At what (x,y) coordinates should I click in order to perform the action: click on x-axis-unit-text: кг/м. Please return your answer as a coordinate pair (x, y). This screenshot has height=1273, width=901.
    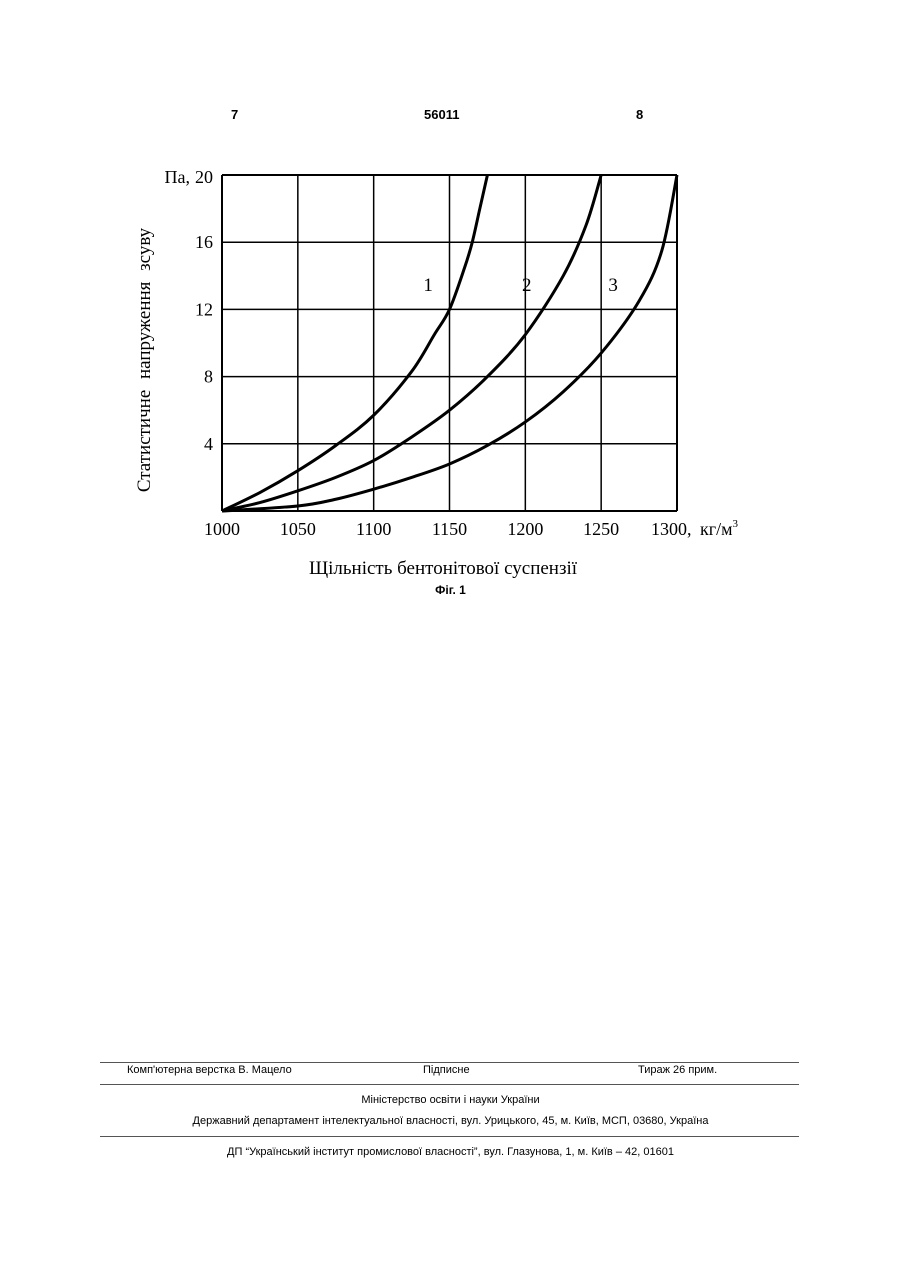
    Looking at the image, I should click on (716, 529).